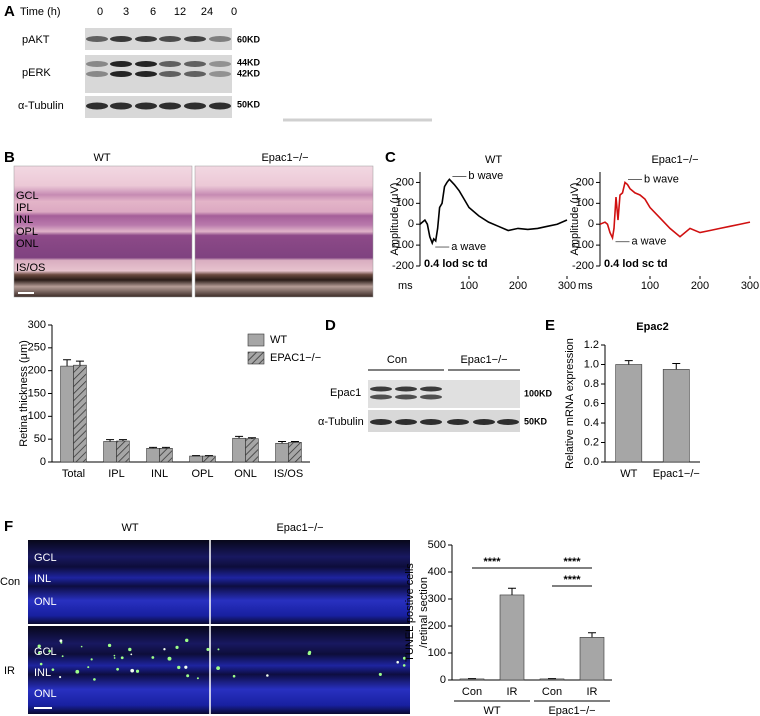 The height and width of the screenshot is (716, 760). What do you see at coordinates (10, 582) in the screenshot?
I see `row-label: Con` at bounding box center [10, 582].